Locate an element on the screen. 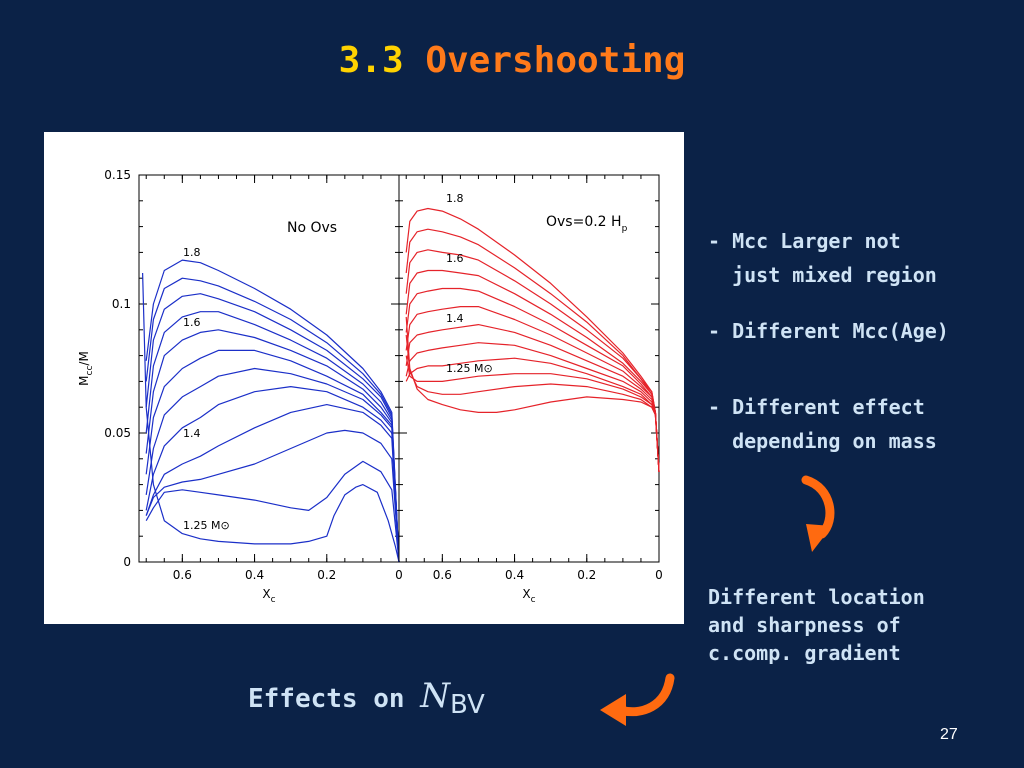 The image size is (1024, 768). nbv-symbol: NBV is located at coordinates (452, 698).